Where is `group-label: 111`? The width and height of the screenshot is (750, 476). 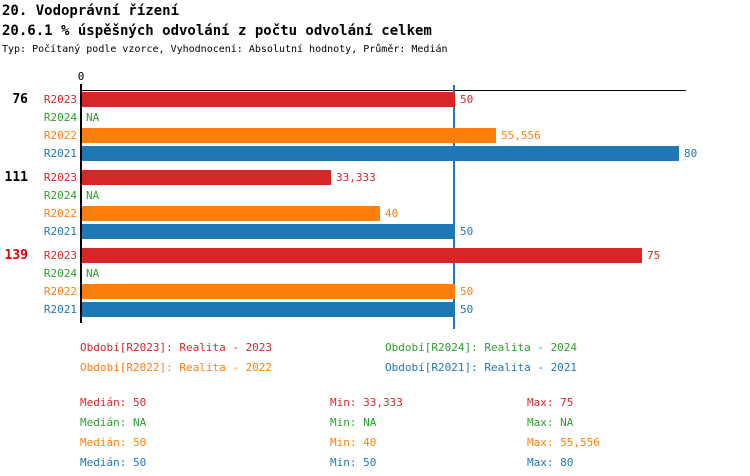
group-label: 111 is located at coordinates (16, 177).